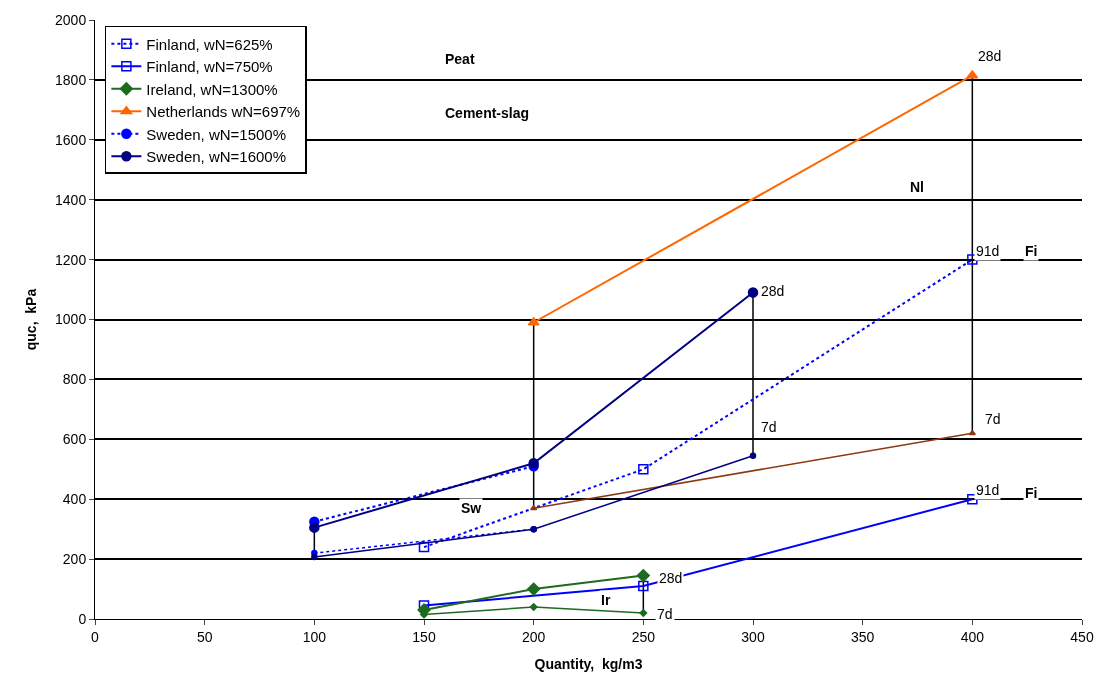 Image resolution: width=1106 pixels, height=689 pixels. Describe the element at coordinates (917, 187) in the screenshot. I see `annotation: Nl` at that location.